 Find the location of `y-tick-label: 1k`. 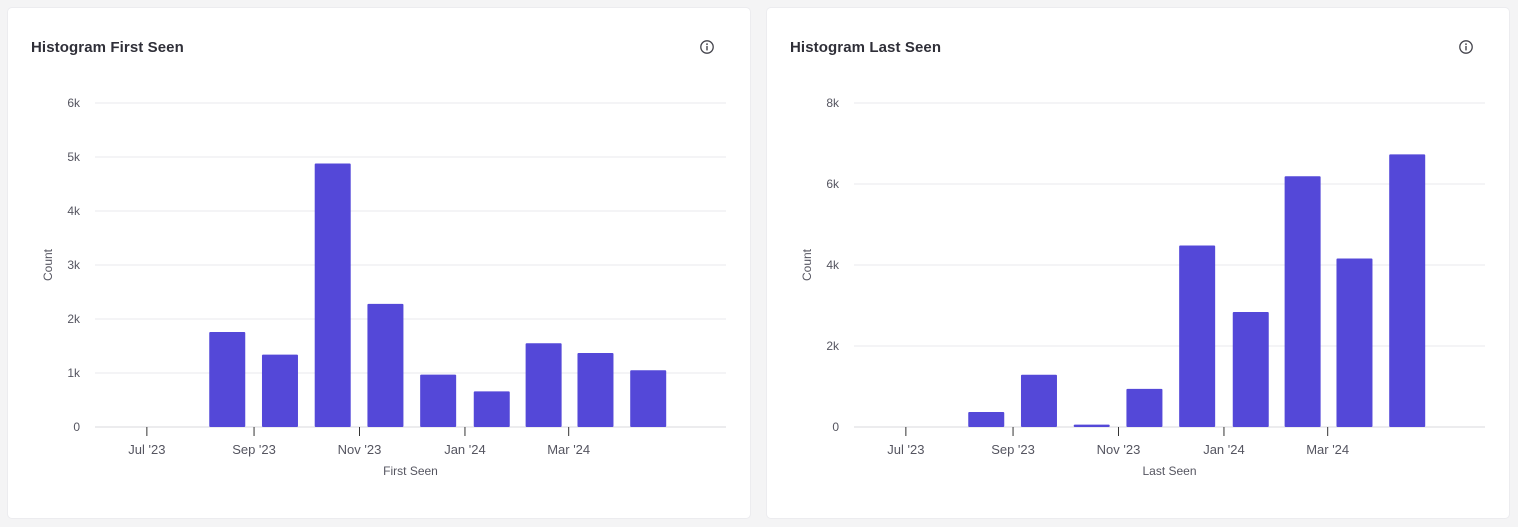

y-tick-label: 1k is located at coordinates (74, 373).